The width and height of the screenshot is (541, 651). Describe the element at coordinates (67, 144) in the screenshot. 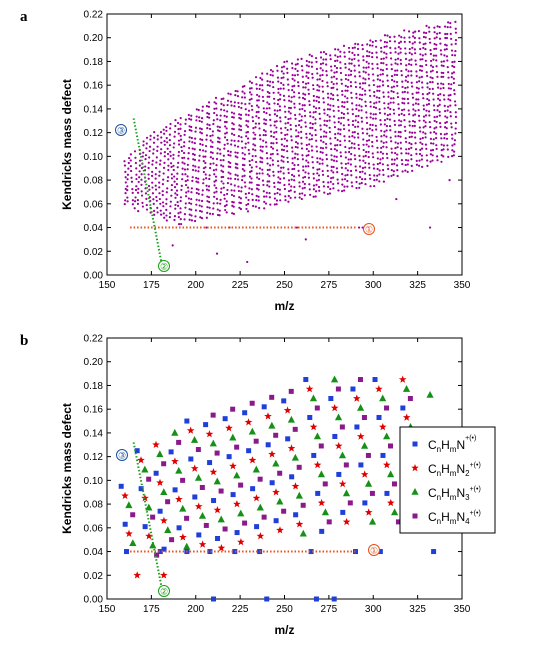

I see `y-axis-label: Kendricks mass defect` at that location.